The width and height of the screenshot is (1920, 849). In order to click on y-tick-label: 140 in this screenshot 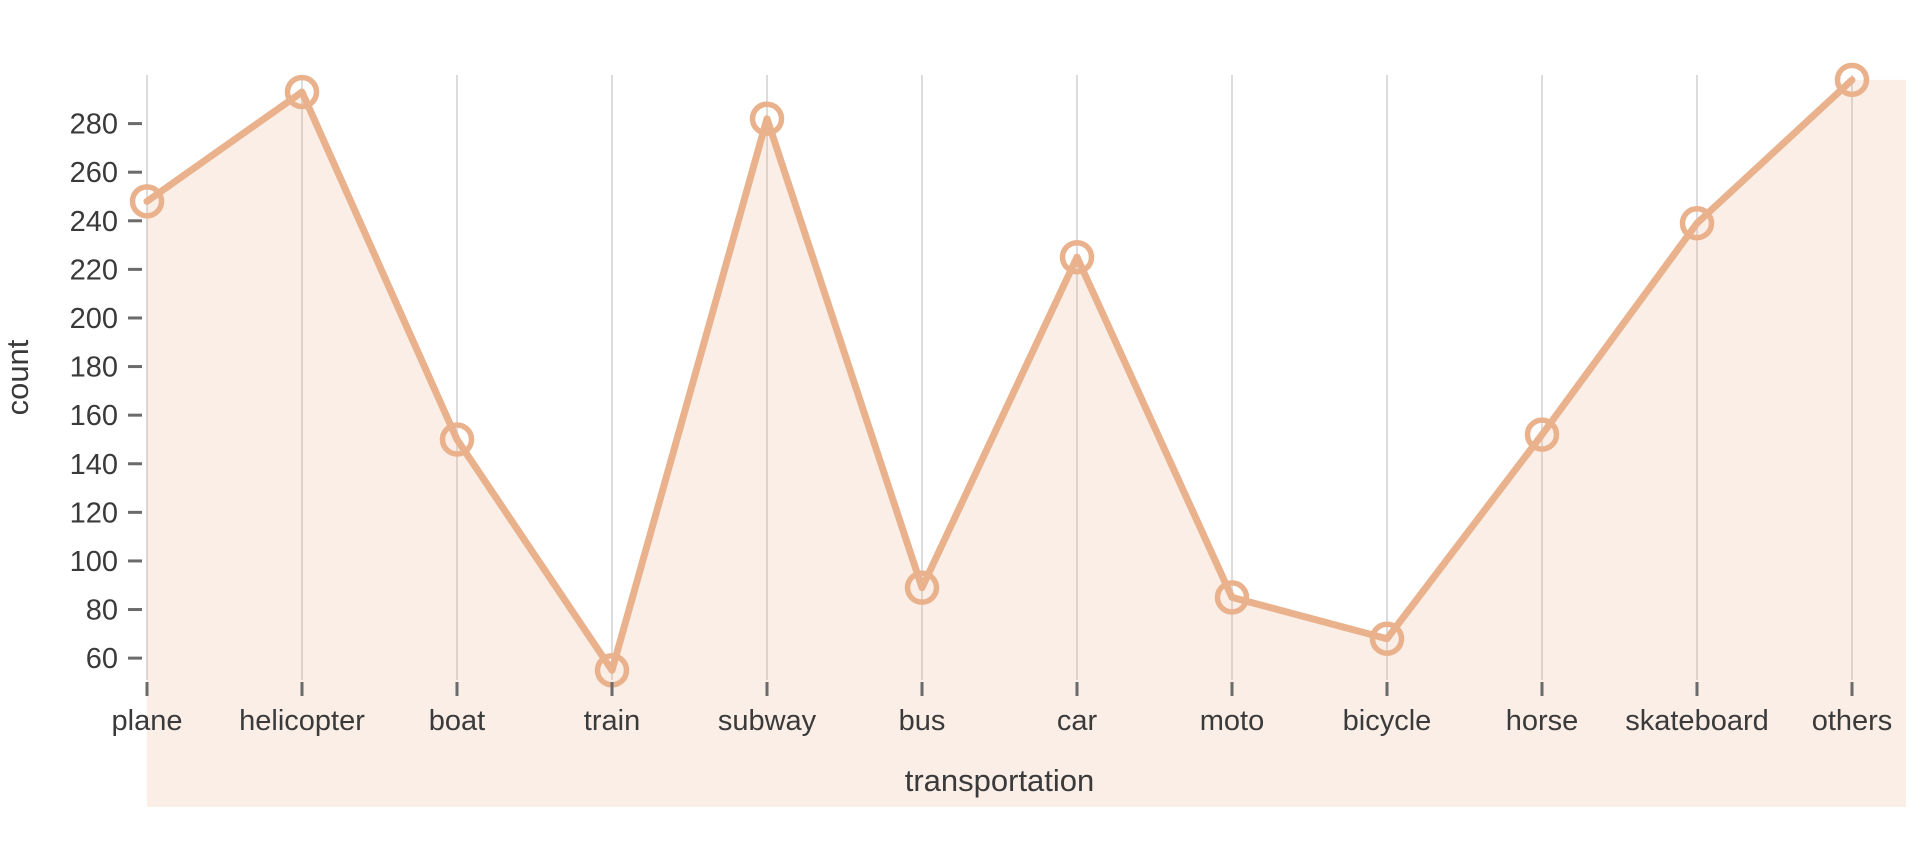, I will do `click(94, 465)`.